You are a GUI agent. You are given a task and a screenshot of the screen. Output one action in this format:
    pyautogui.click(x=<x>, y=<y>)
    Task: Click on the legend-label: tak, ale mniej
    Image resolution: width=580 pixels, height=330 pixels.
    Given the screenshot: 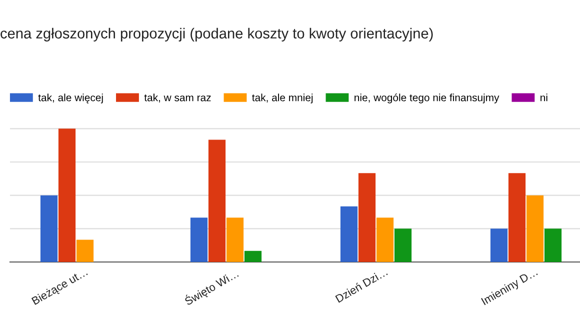 What is the action you would take?
    pyautogui.click(x=282, y=99)
    